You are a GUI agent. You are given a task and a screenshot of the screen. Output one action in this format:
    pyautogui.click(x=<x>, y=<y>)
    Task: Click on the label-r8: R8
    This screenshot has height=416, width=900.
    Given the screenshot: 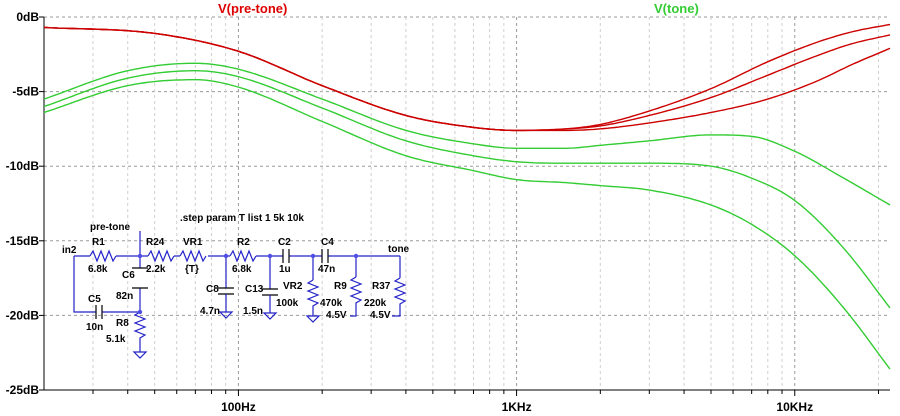 What is the action you would take?
    pyautogui.click(x=122, y=323)
    